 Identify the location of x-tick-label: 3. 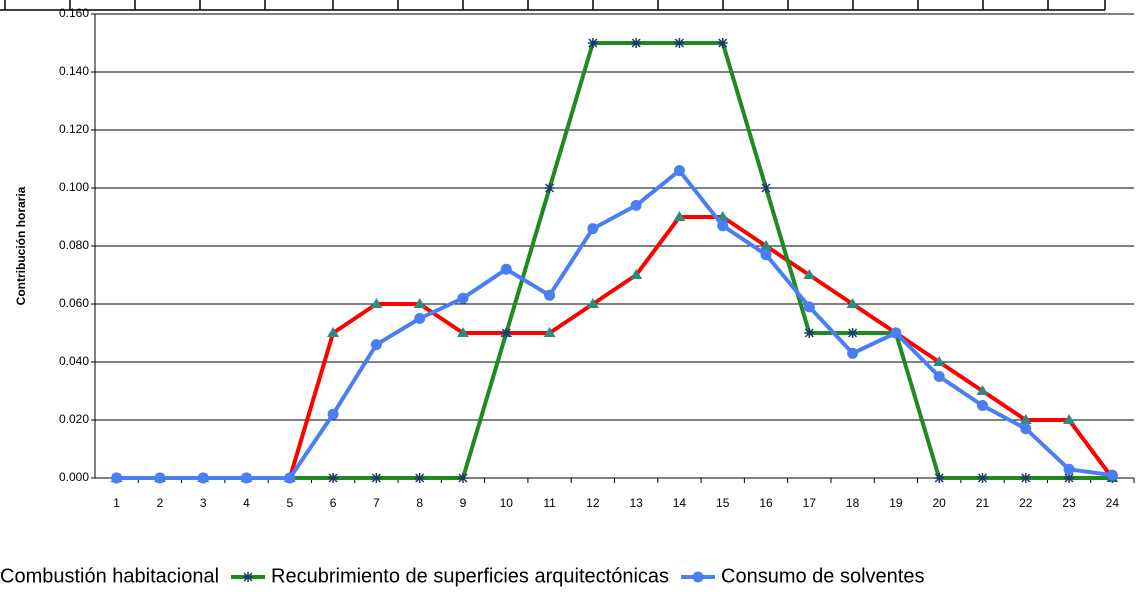
(203, 503).